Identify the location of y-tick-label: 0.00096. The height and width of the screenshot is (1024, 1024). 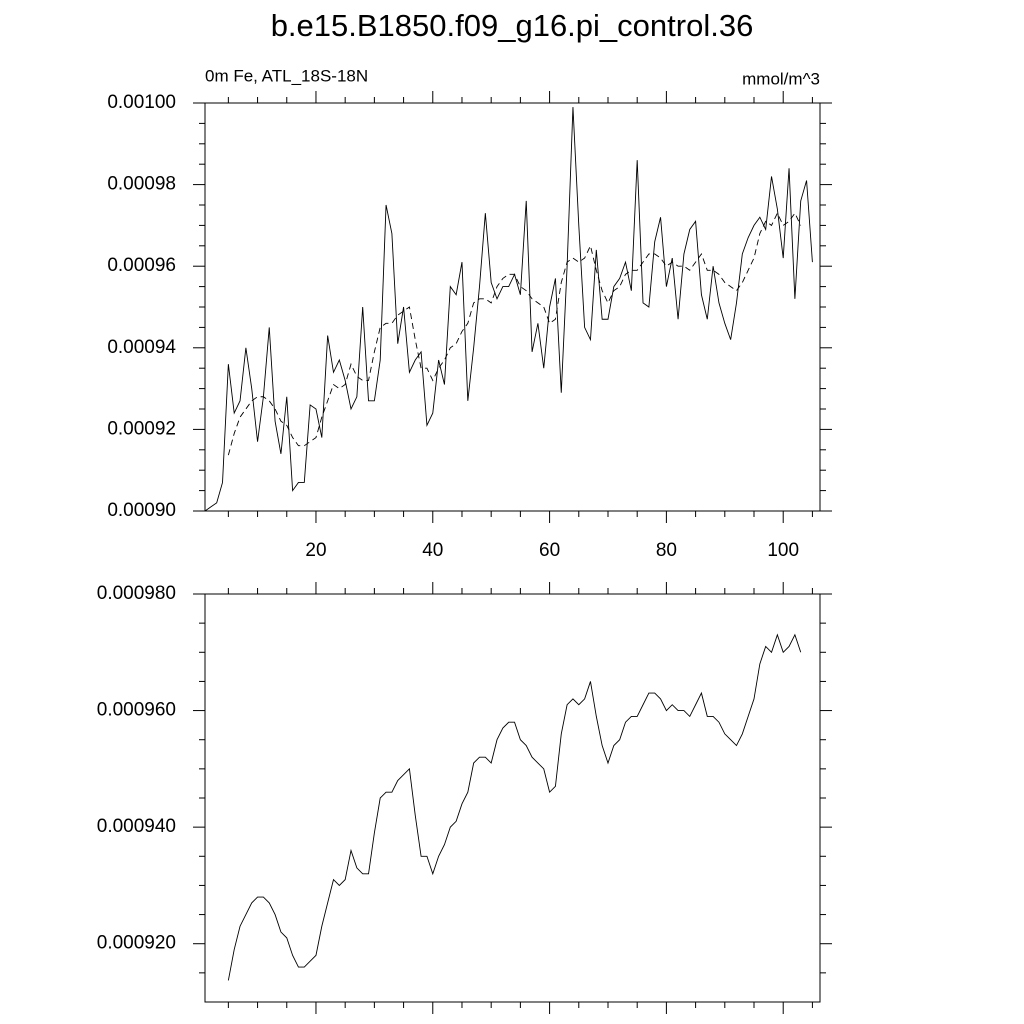
(141, 265).